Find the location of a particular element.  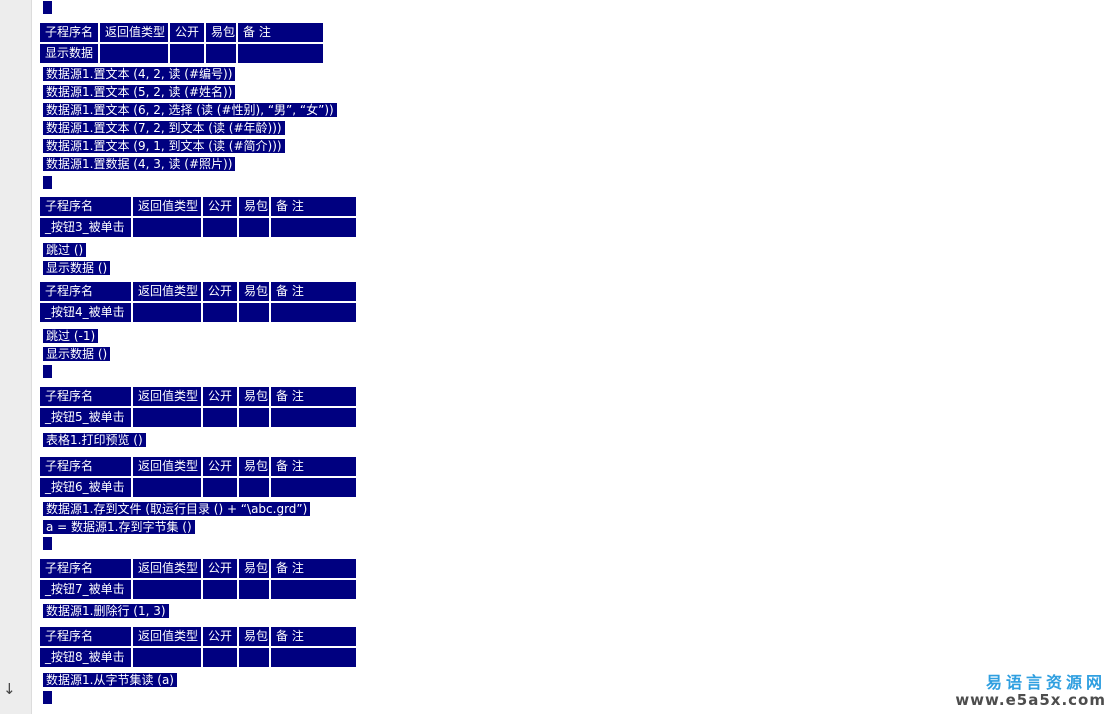

code-line: 表格1.打印预览 () is located at coordinates (94, 440).